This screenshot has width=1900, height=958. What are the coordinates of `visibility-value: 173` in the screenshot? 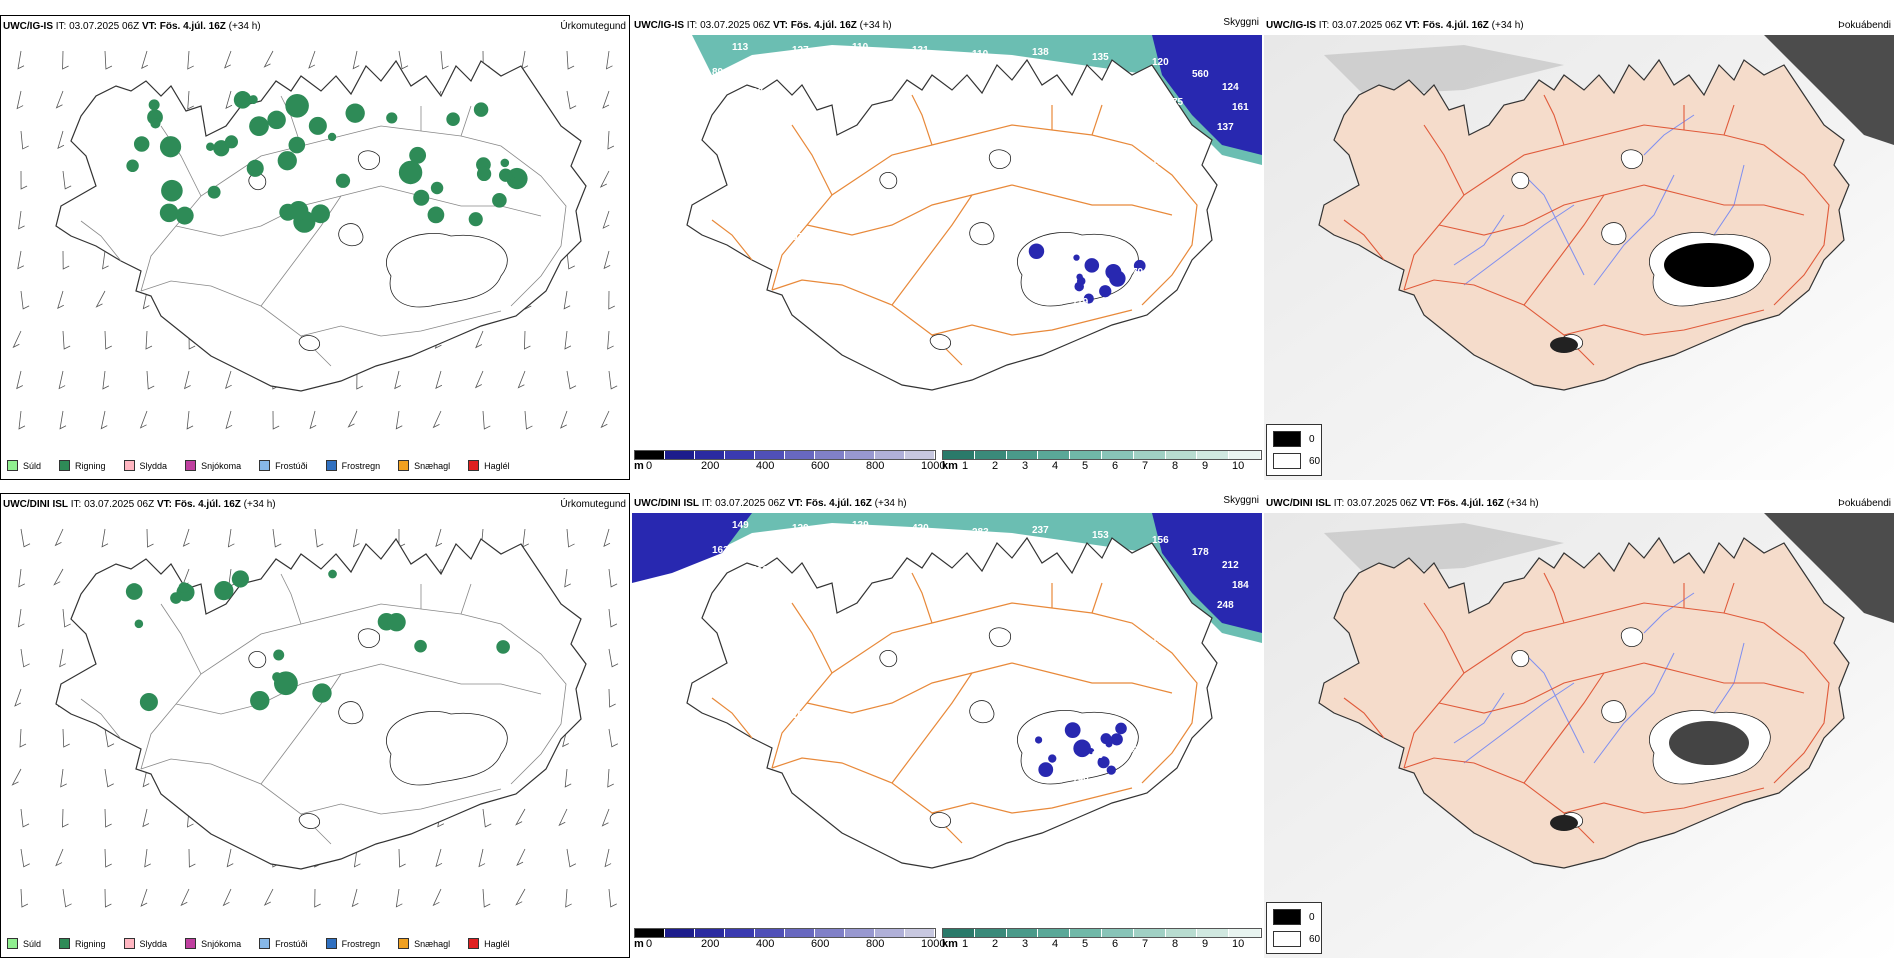 It's located at (1160, 640).